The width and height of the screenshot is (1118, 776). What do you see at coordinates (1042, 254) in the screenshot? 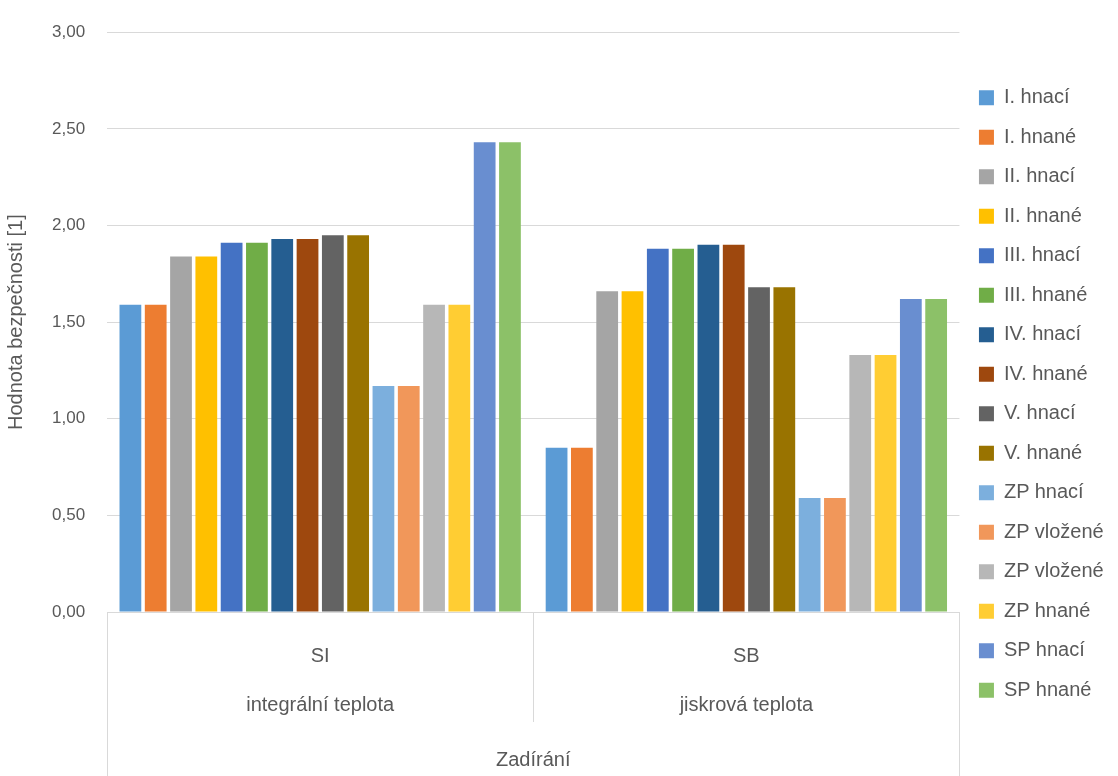
I see `legend-label: III. hnací` at bounding box center [1042, 254].